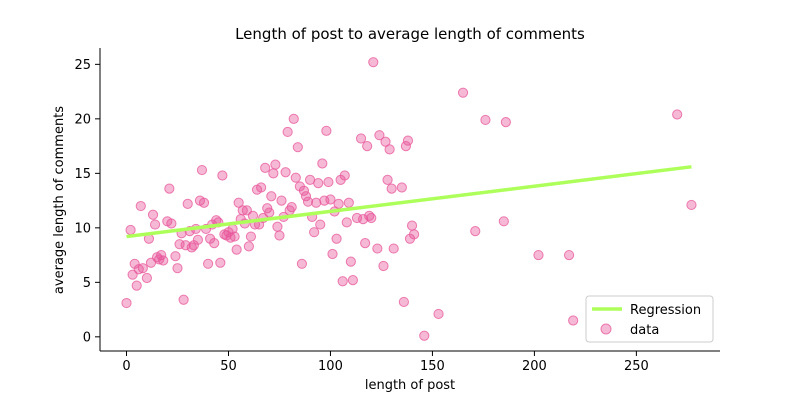  I want to click on legend: Regression data, so click(649, 319).